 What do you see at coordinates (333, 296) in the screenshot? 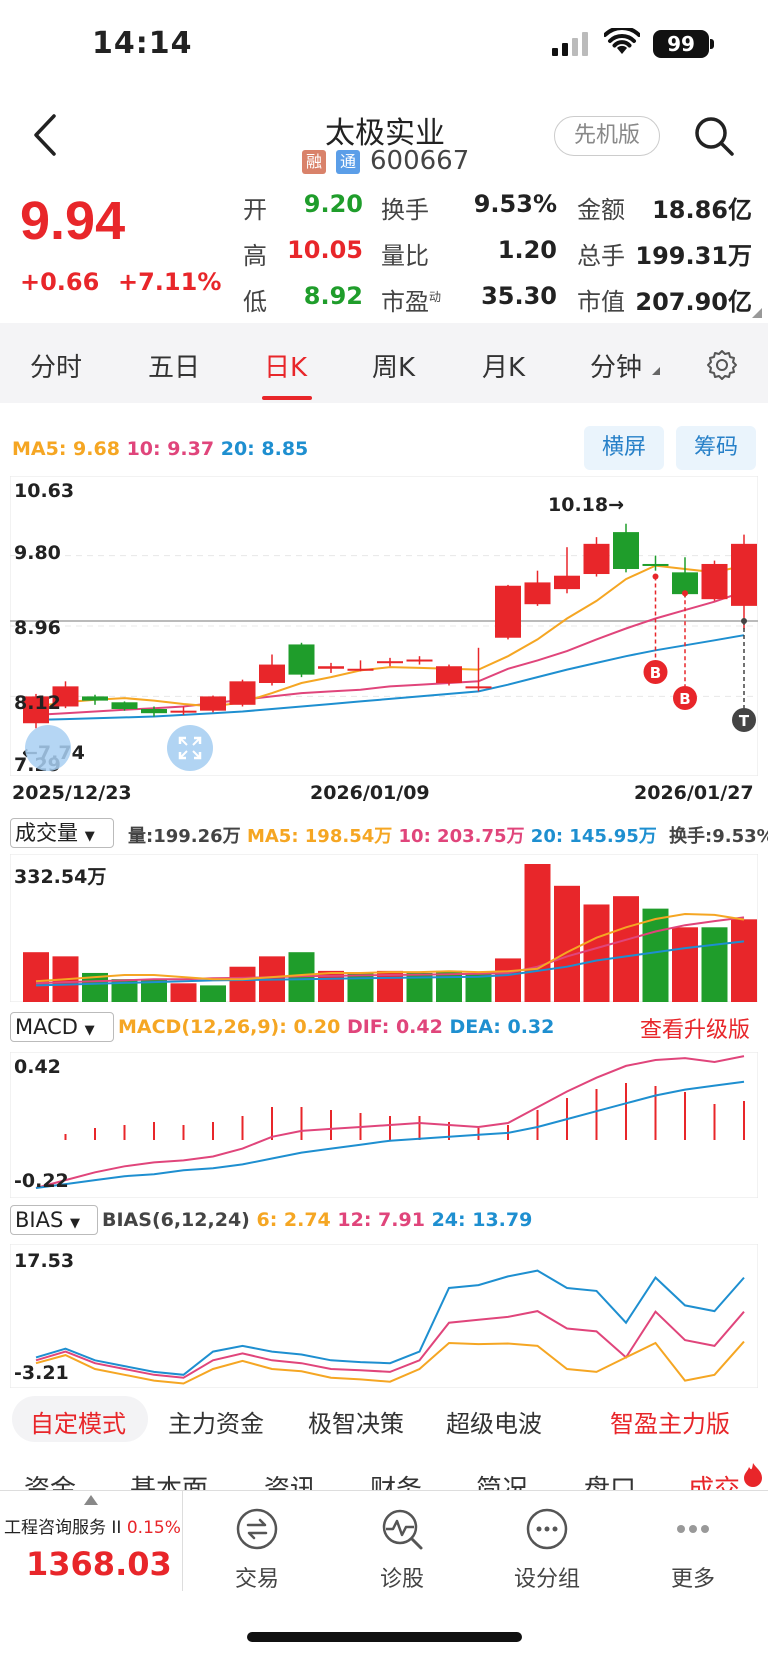
I see `quote-value: 8.92` at bounding box center [333, 296].